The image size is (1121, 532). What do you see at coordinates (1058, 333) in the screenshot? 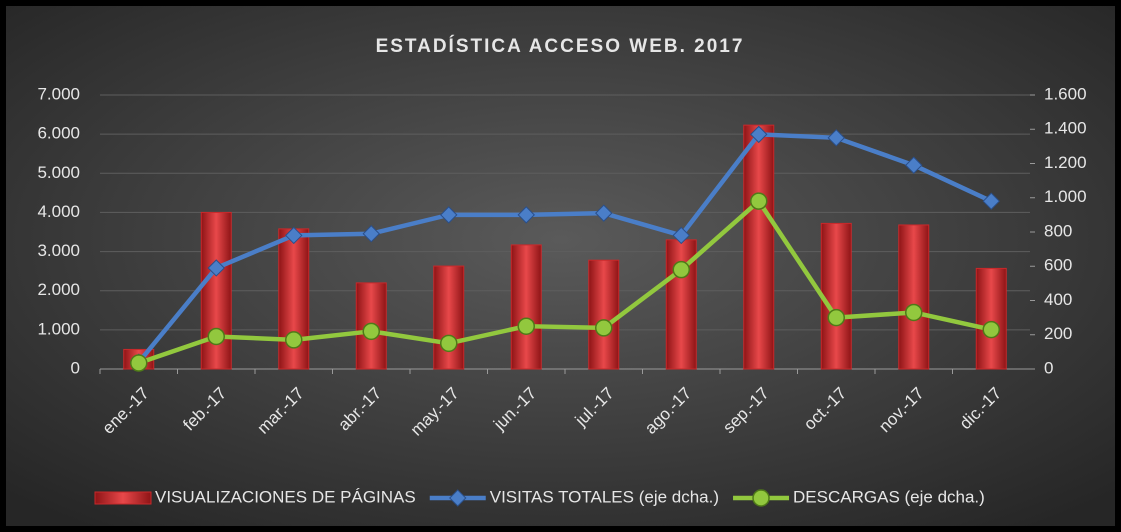
I see `y2-tick-label: 200` at bounding box center [1058, 333].